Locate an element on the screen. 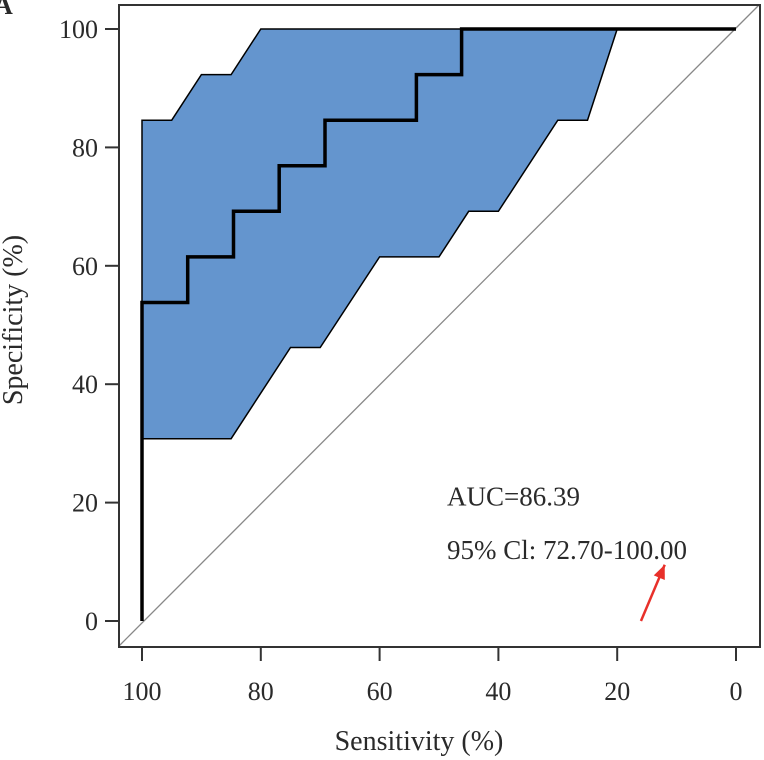  ci-annotation: 95% Cl: 72.70-100.00 is located at coordinates (567, 550).